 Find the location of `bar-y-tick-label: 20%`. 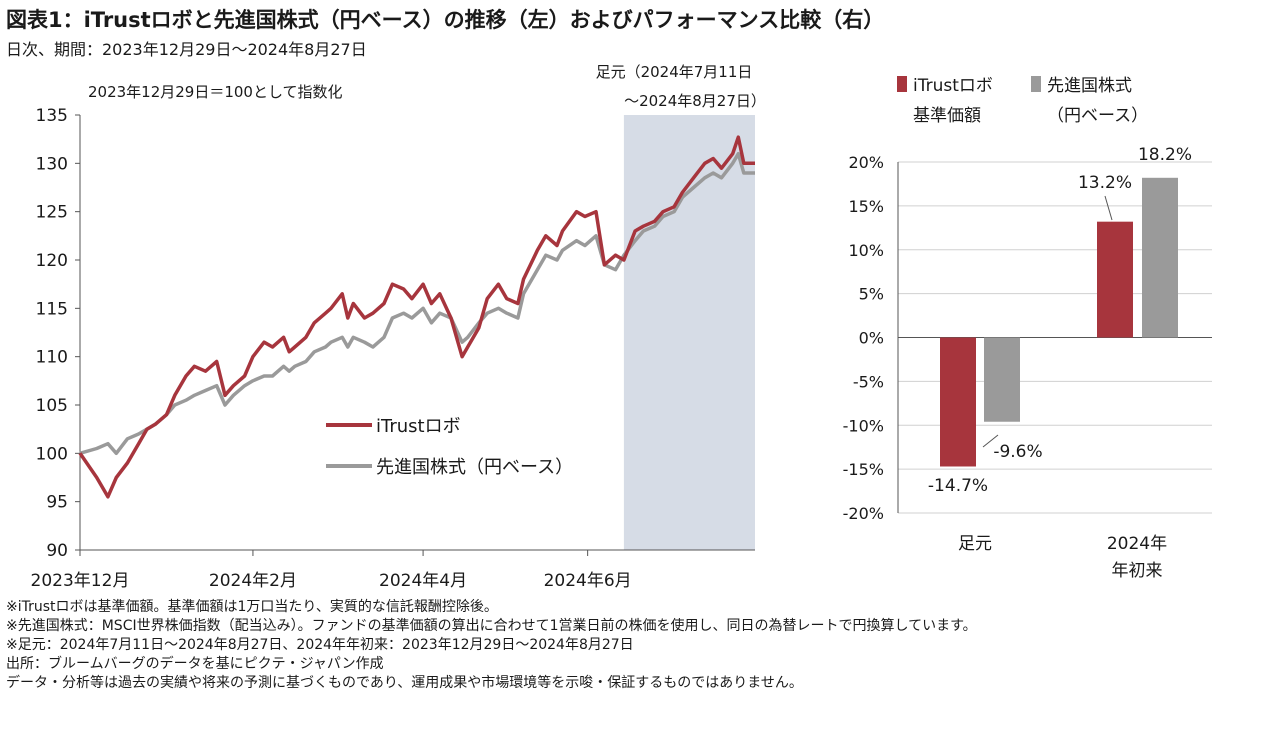

bar-y-tick-label: 20% is located at coordinates (866, 162).